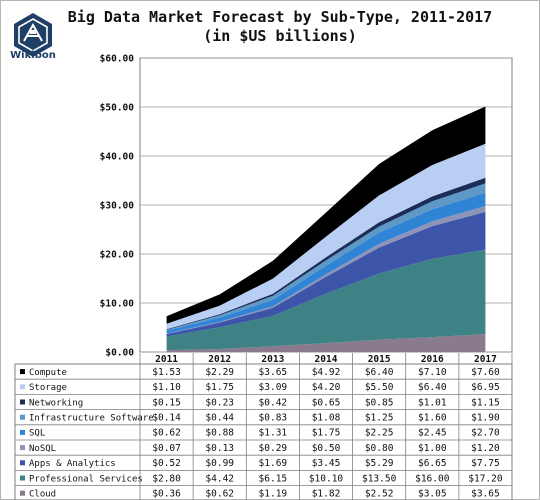  Describe the element at coordinates (432, 494) in the screenshot. I see `data-label: $3.05` at that location.